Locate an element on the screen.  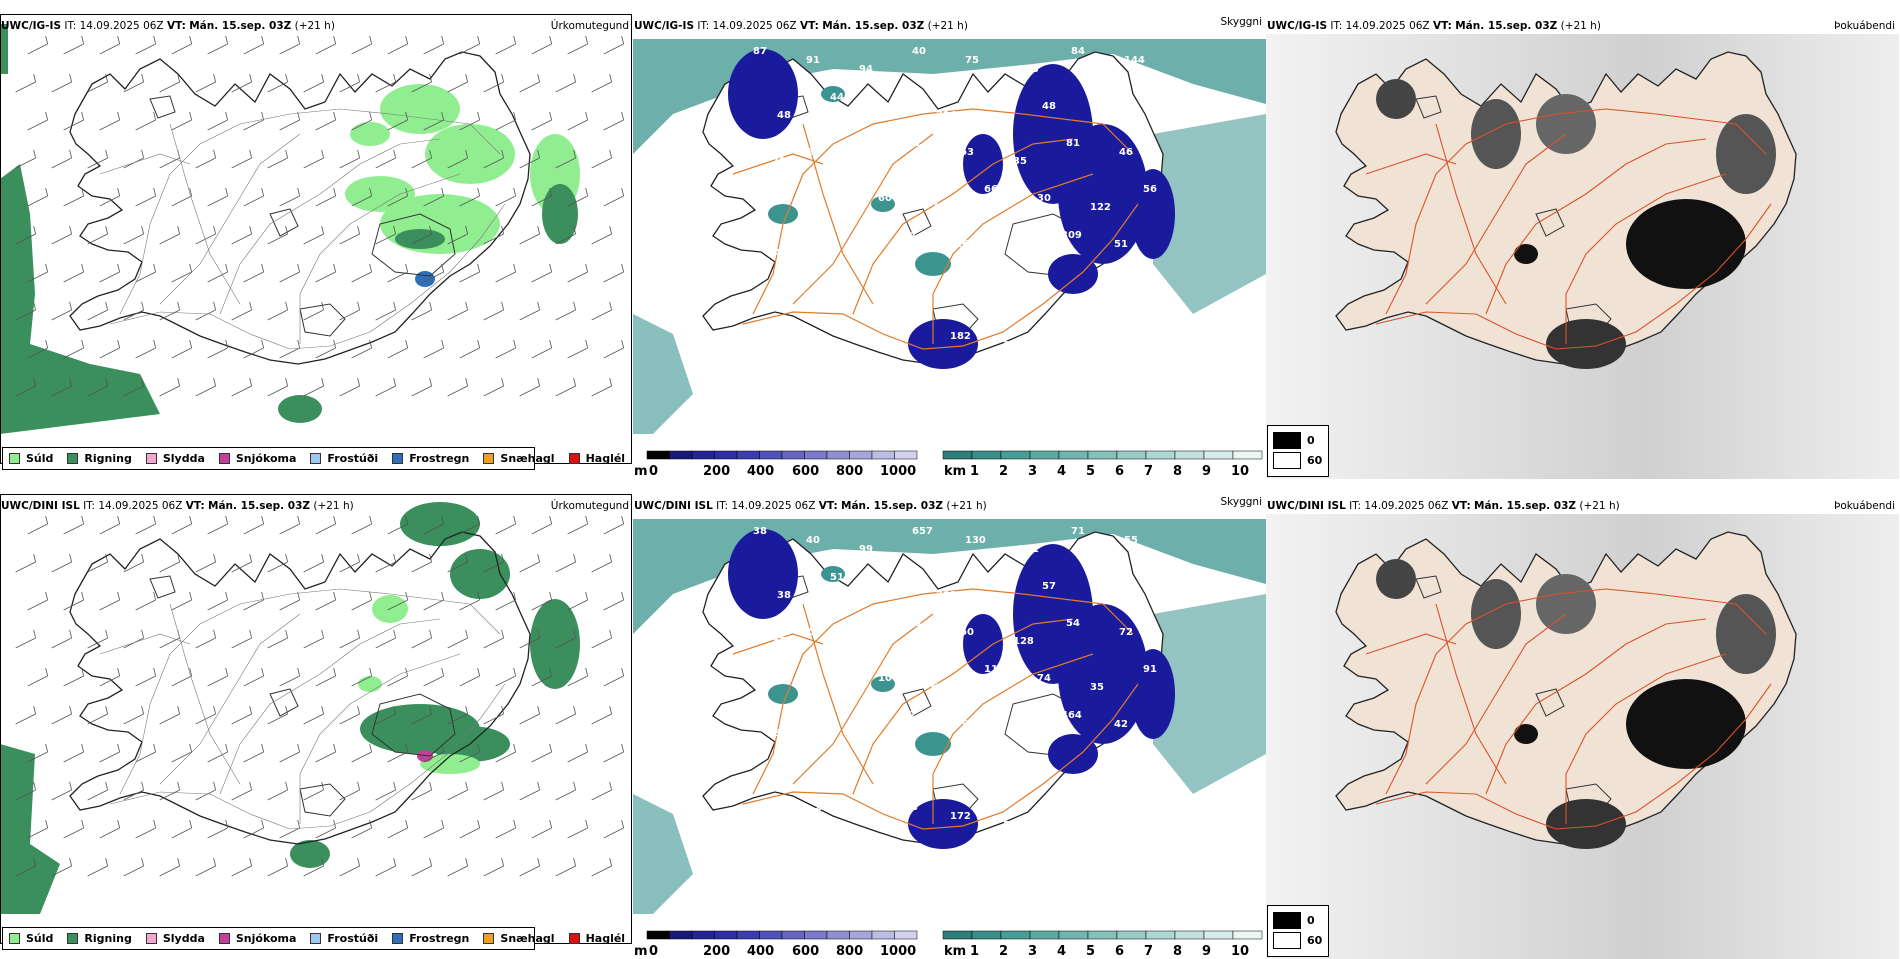
fog-legend-label: 60 is located at coordinates (1315, 460).